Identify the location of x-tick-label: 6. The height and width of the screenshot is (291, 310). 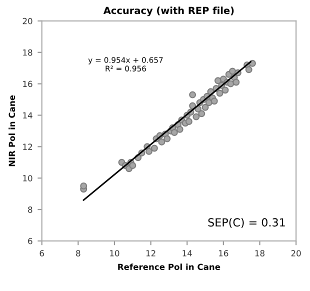
(42, 253).